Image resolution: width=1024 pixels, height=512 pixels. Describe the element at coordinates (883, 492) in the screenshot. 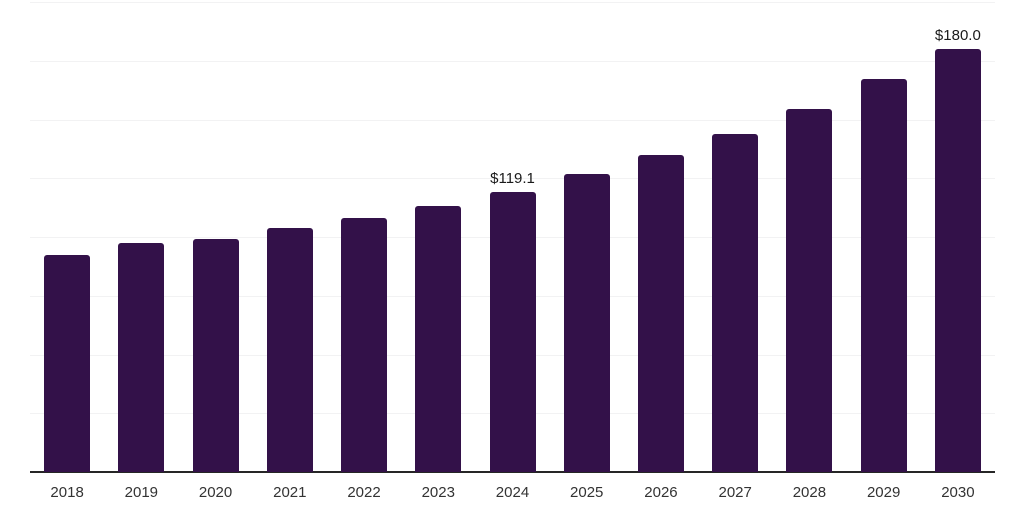

I see `x-tick-label-2029: 2029` at that location.